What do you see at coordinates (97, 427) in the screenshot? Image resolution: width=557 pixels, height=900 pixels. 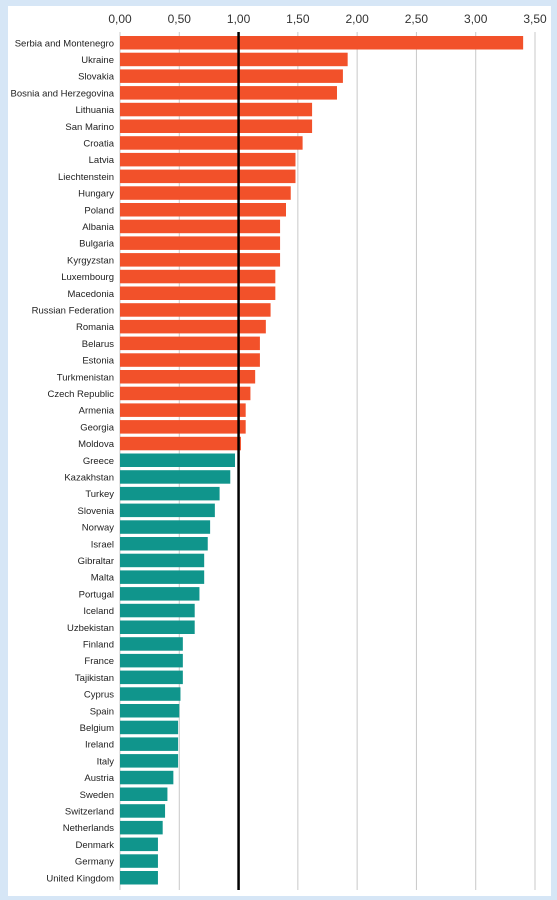 I see `category-label: Georgia` at bounding box center [97, 427].